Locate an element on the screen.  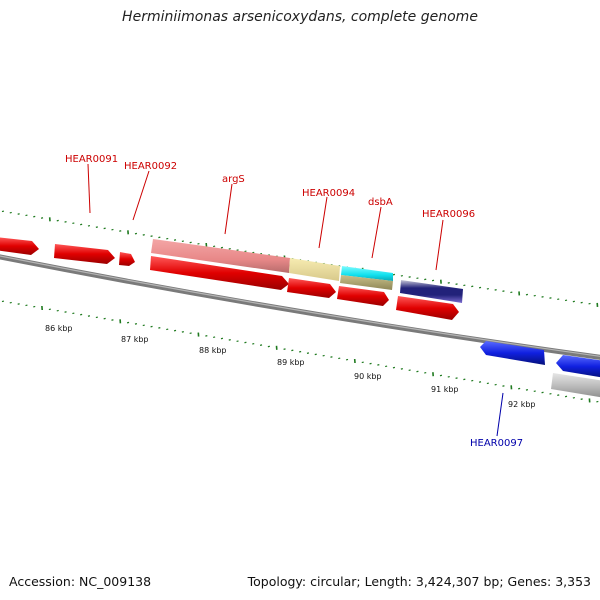
accession-text: Accession: NC_009138 is located at coordinates (80, 581).